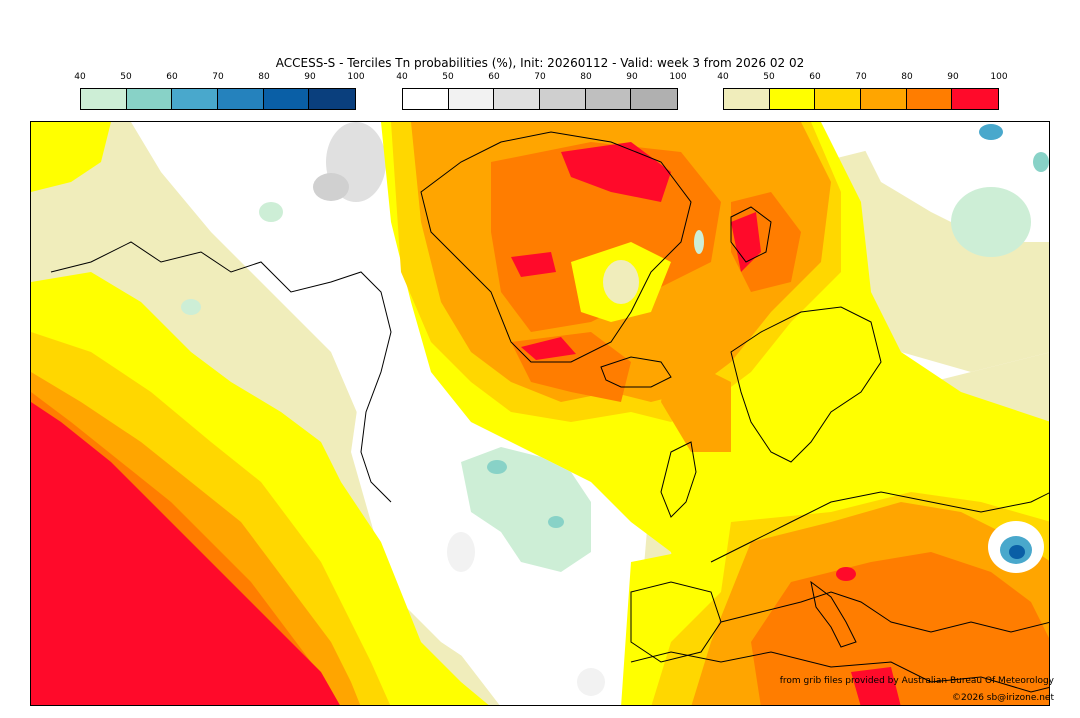 This screenshot has width=1080, height=718. What do you see at coordinates (636, 372) in the screenshot?
I see `coastline-iceland` at bounding box center [636, 372].